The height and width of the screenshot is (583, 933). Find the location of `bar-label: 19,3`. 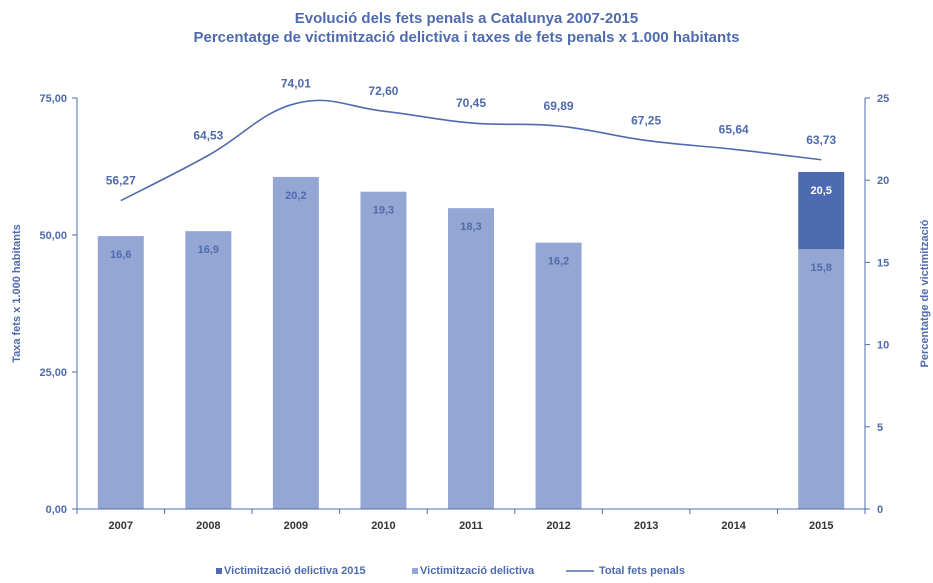

bar-label: 19,3 is located at coordinates (383, 211).